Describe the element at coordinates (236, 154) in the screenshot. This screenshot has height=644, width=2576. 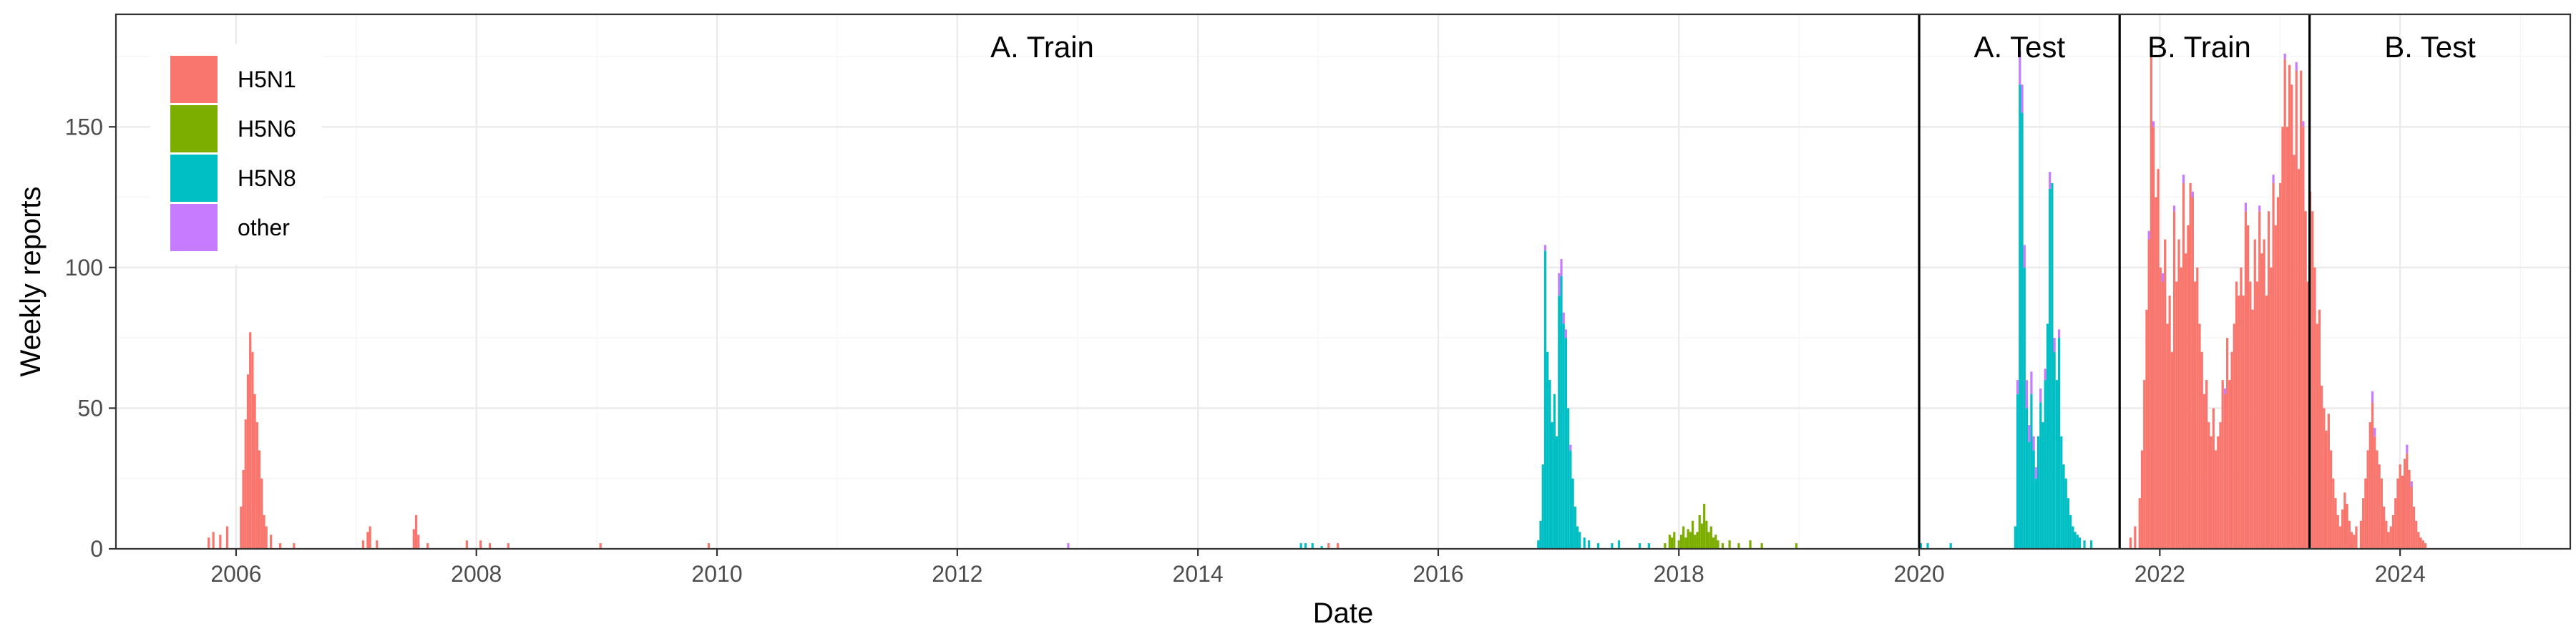
I see `legend: H5N1 H5N6 H5N8 other` at that location.